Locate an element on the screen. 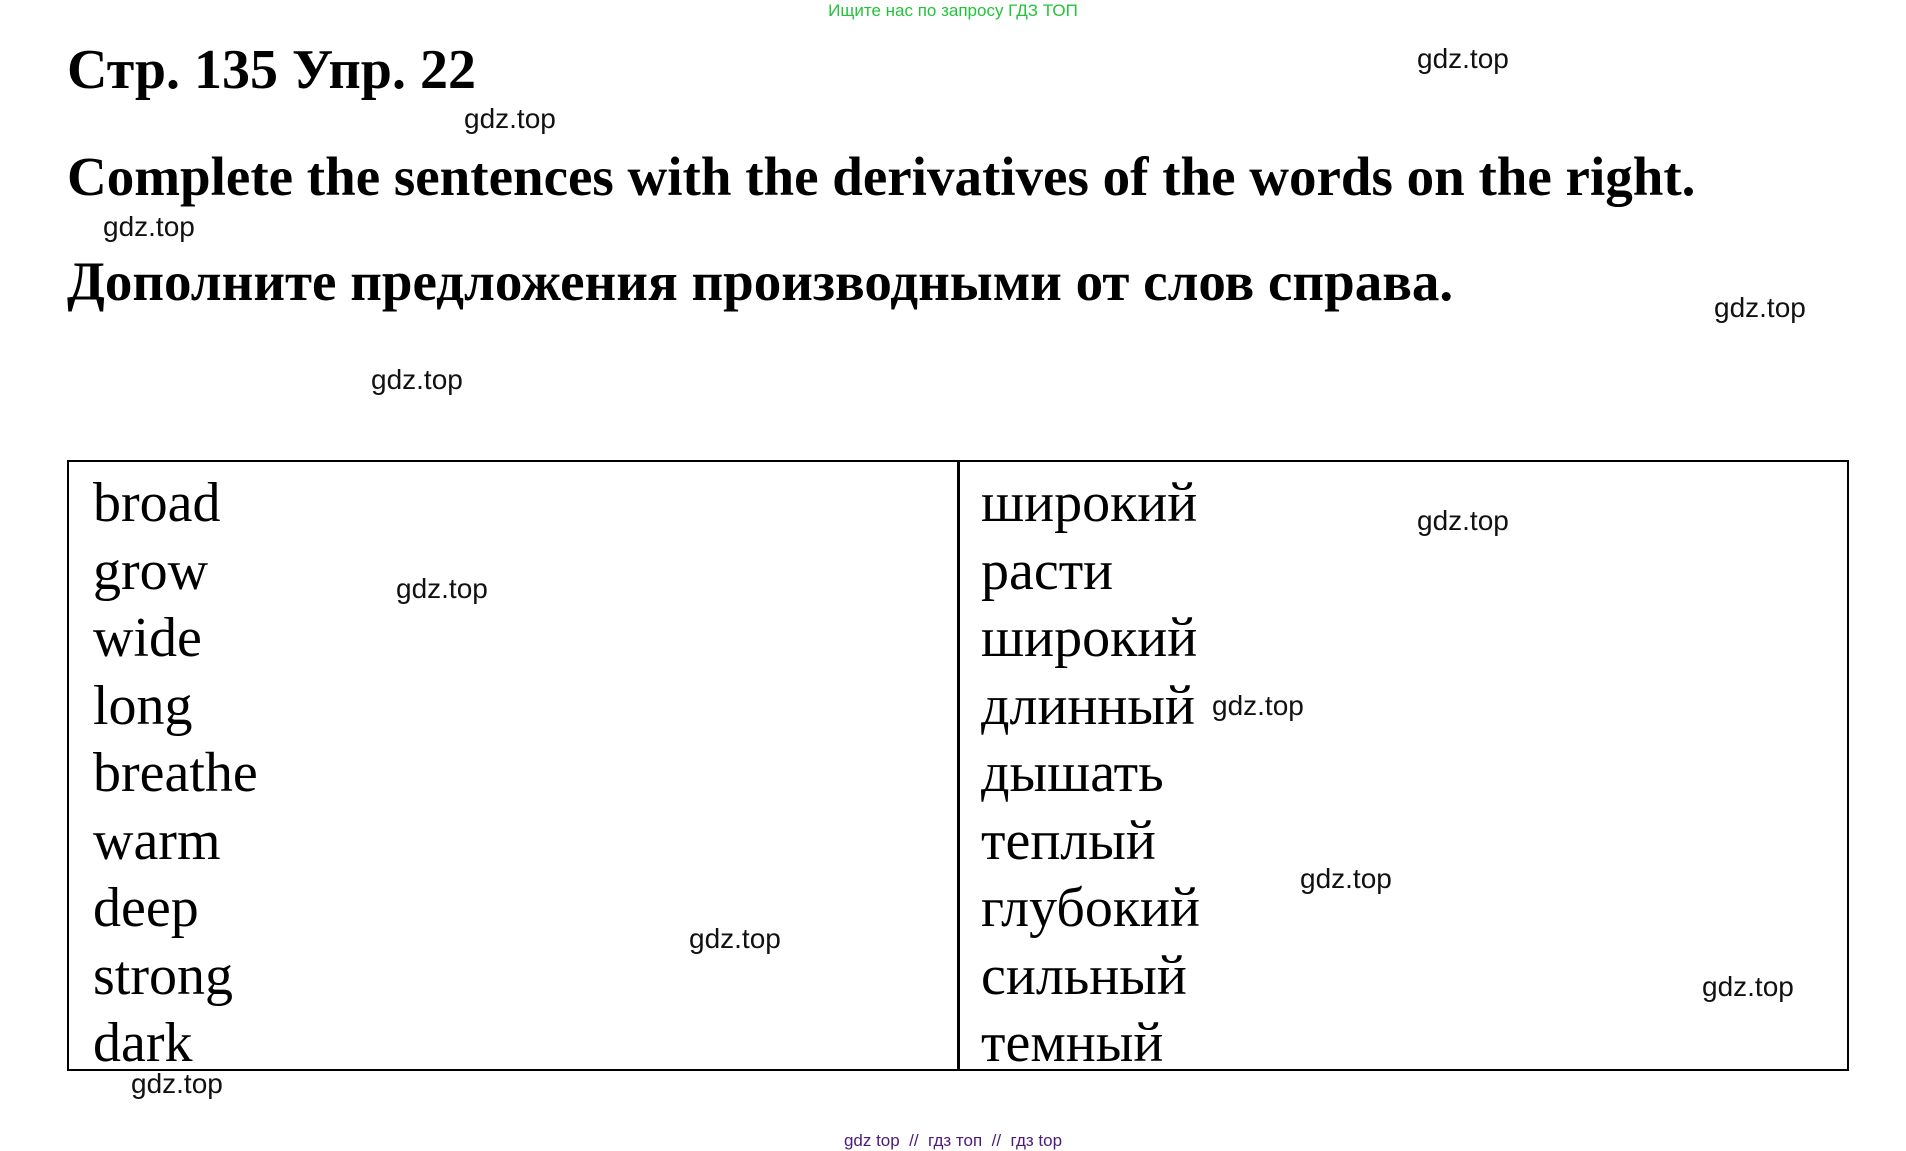  top-banner: Ищите нас по запросу ГДЗ ТОП is located at coordinates (953, 10).